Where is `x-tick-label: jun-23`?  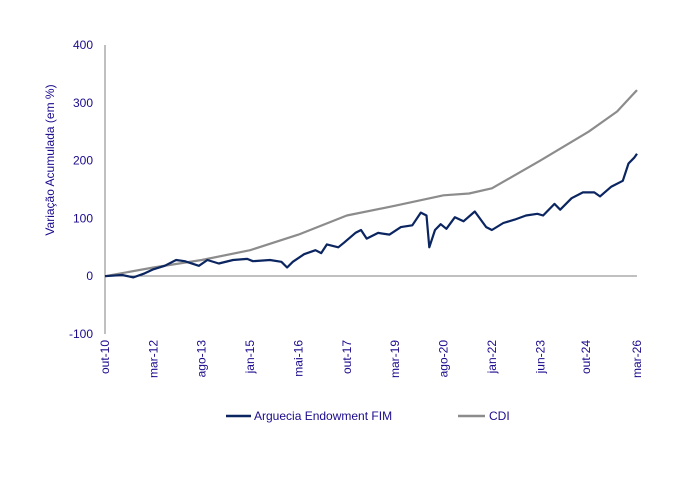 x-tick-label: jun-23 is located at coordinates (540, 357).